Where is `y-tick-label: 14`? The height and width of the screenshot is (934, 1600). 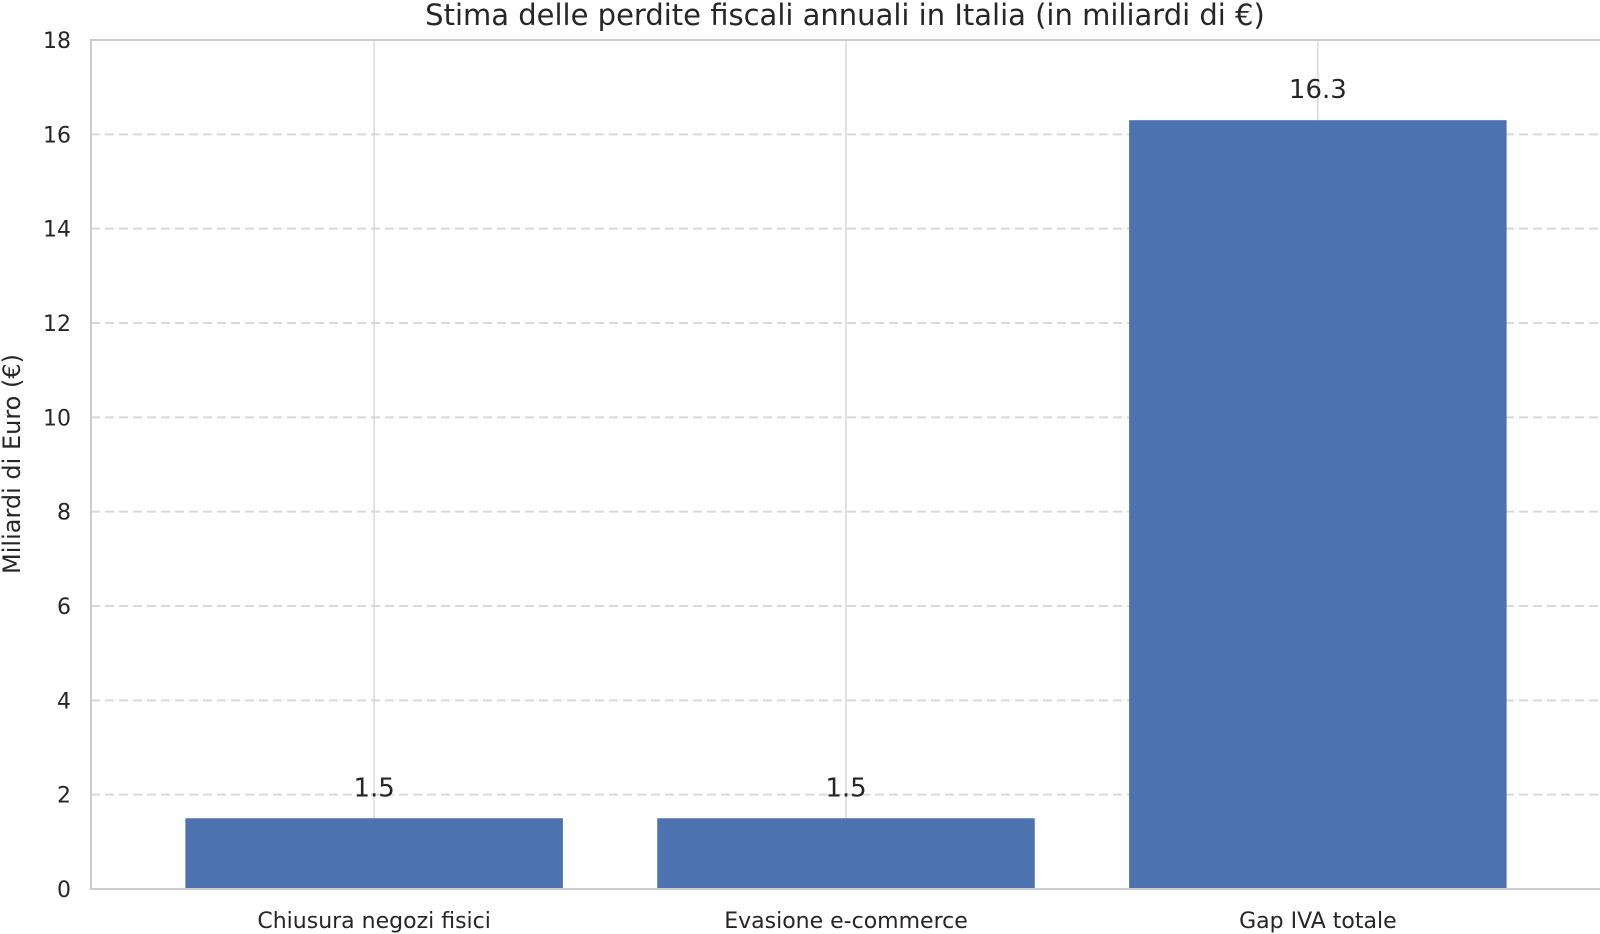
y-tick-label: 14 is located at coordinates (57, 230).